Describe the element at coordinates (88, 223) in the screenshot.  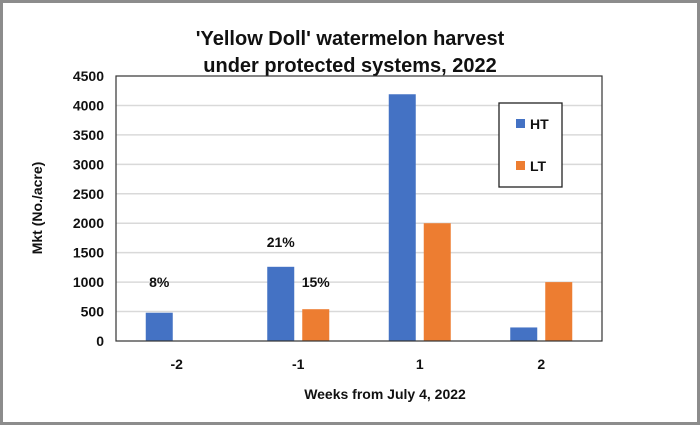
I see `y-tick-label: 2000` at that location.